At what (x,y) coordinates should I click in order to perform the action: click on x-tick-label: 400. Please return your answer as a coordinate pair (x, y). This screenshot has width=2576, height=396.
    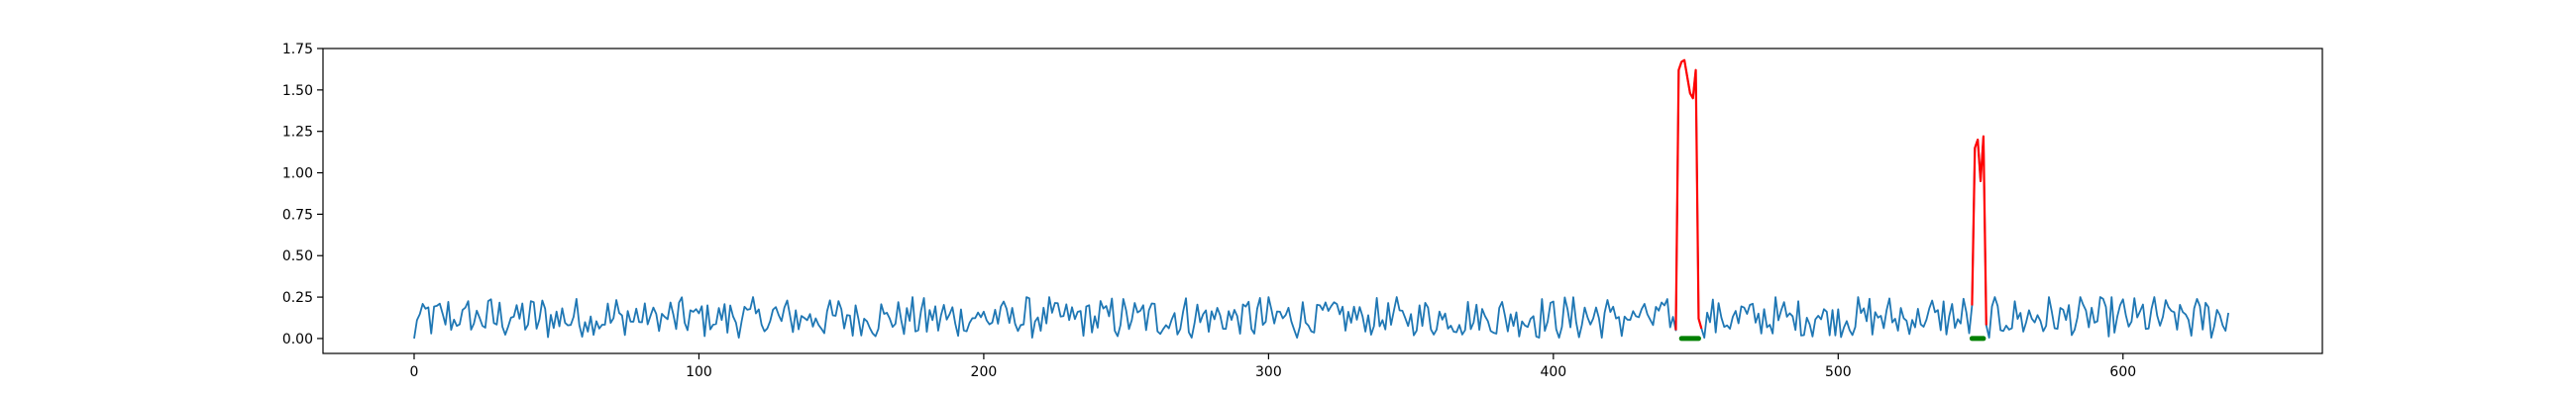
    Looking at the image, I should click on (1553, 372).